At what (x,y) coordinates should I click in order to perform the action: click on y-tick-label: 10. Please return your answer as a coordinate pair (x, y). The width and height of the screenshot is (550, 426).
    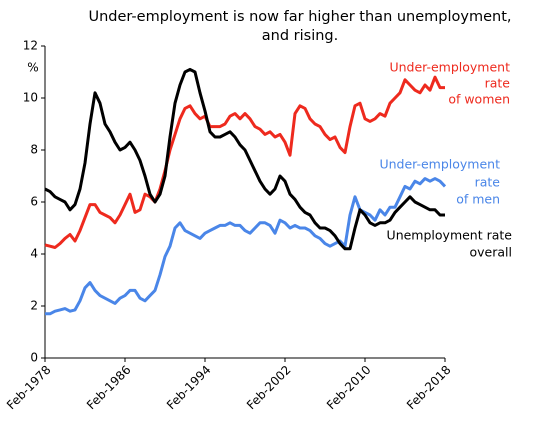
    Looking at the image, I should click on (30, 98).